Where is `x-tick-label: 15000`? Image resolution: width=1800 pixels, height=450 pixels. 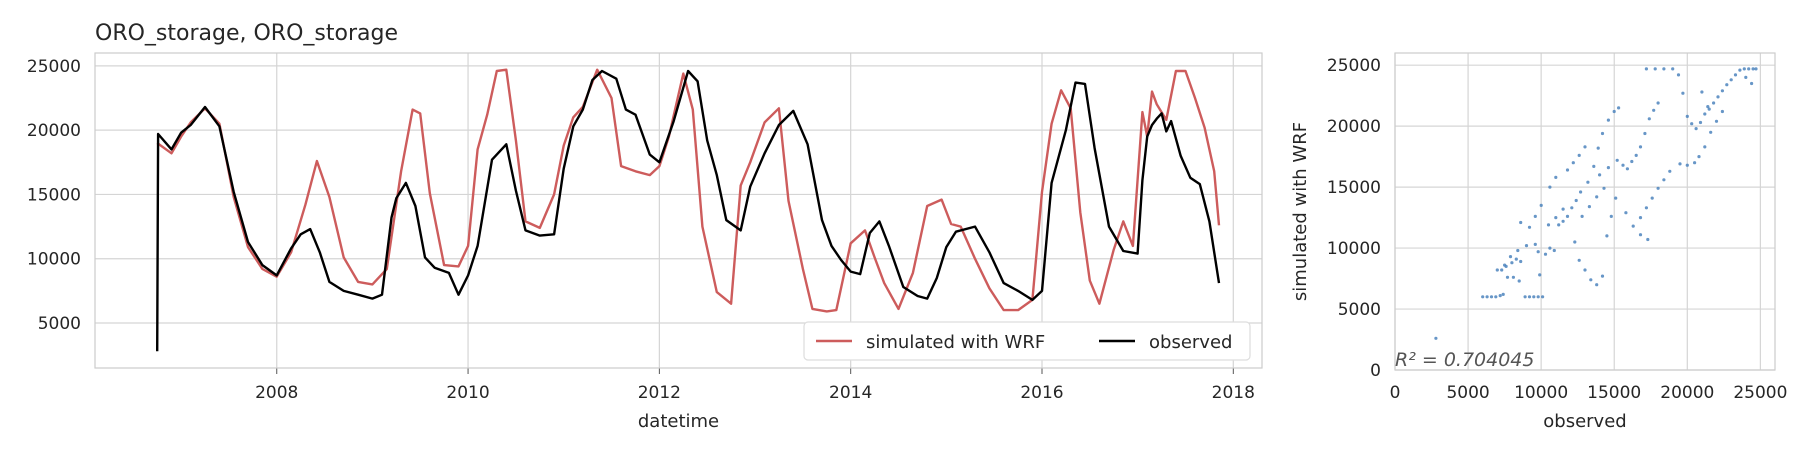
x-tick-label: 15000 is located at coordinates (1614, 393).